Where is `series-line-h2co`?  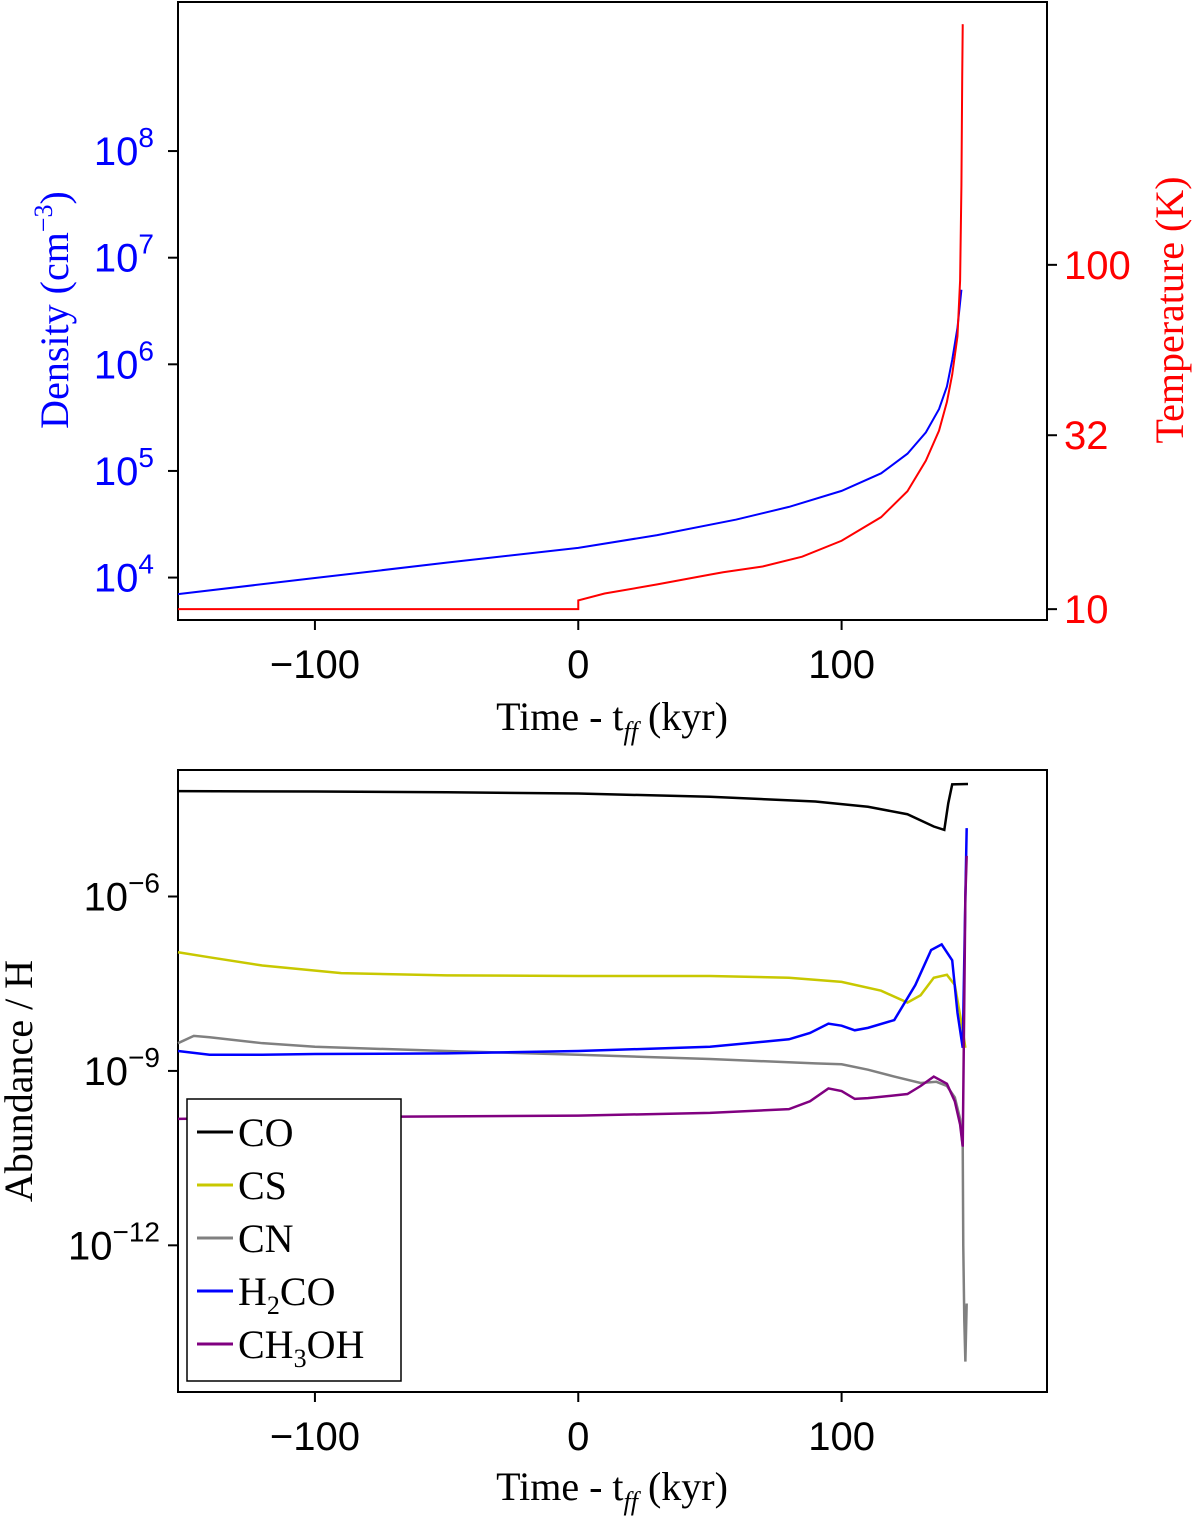 series-line-h2co is located at coordinates (572, 942).